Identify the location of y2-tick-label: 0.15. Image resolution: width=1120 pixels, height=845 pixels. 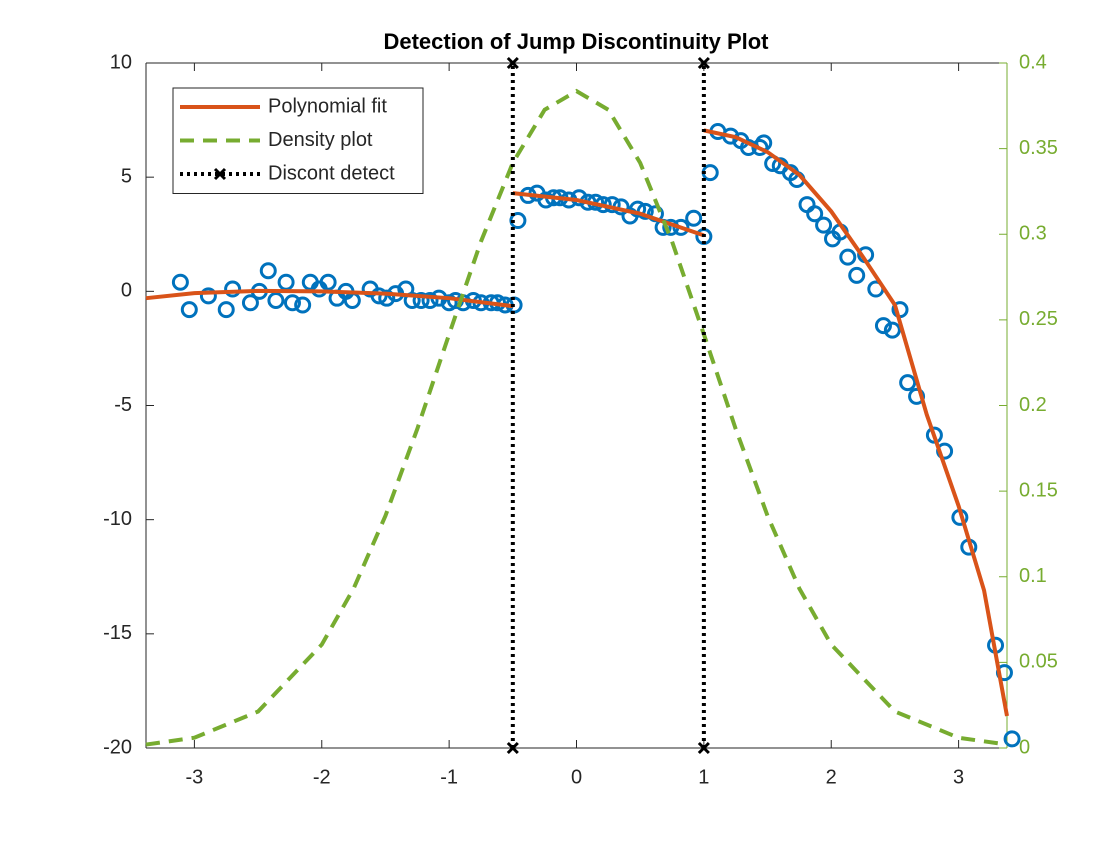
(1038, 490).